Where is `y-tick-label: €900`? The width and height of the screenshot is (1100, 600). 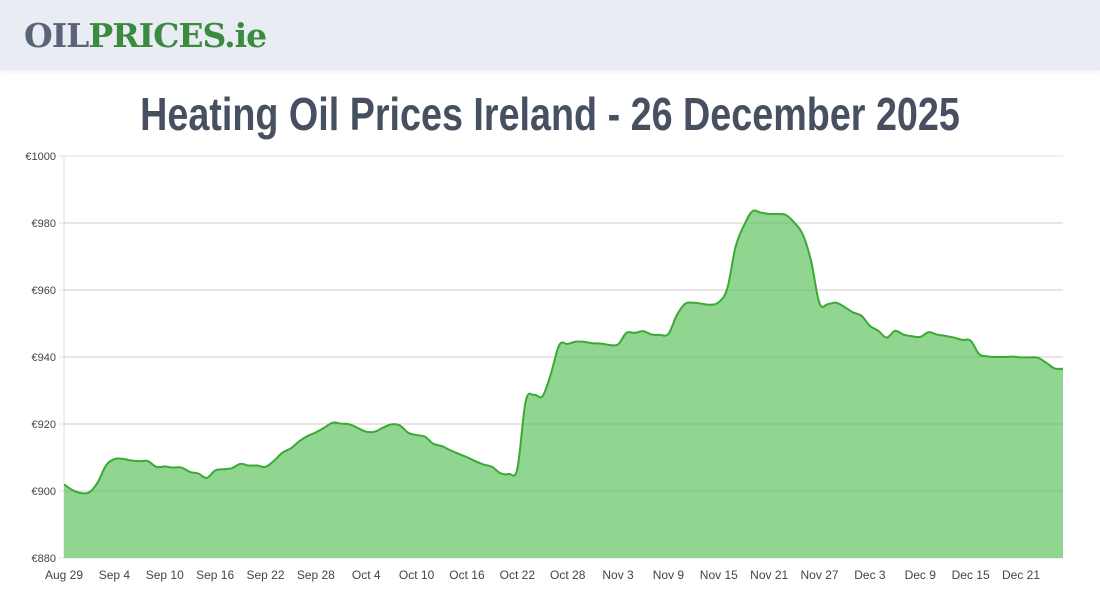
y-tick-label: €900 is located at coordinates (44, 492).